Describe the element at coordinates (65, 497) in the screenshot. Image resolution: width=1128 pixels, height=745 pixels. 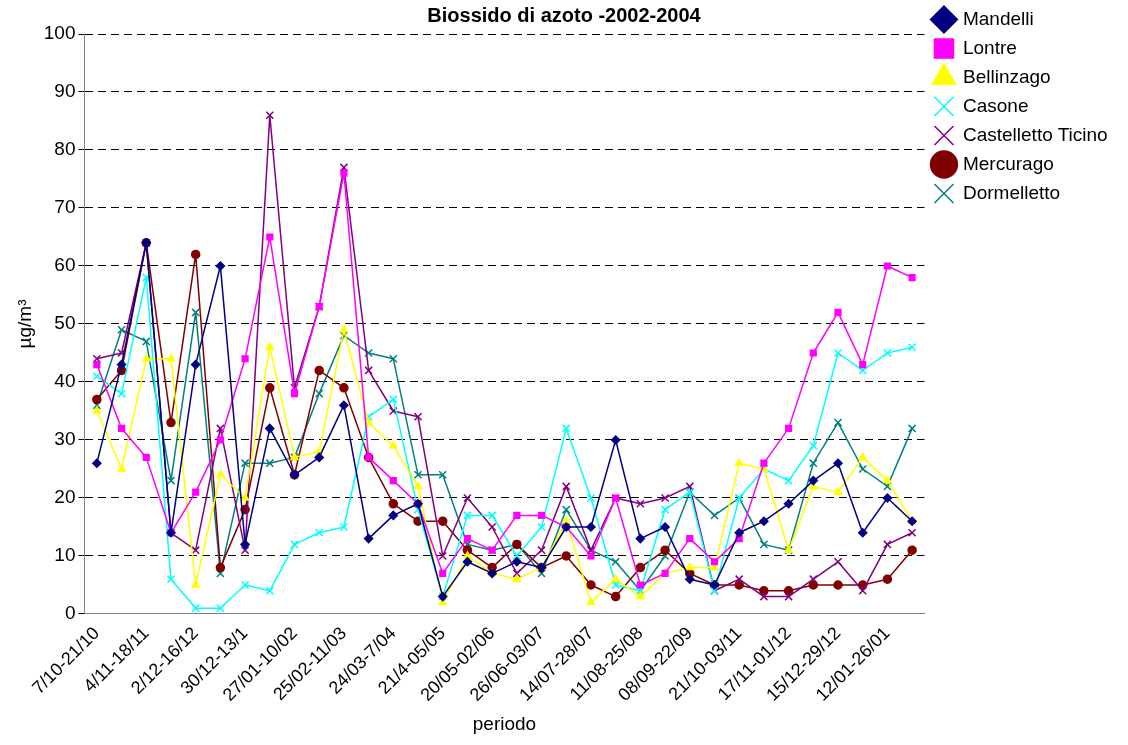
I see `y-tick-label: 20` at that location.